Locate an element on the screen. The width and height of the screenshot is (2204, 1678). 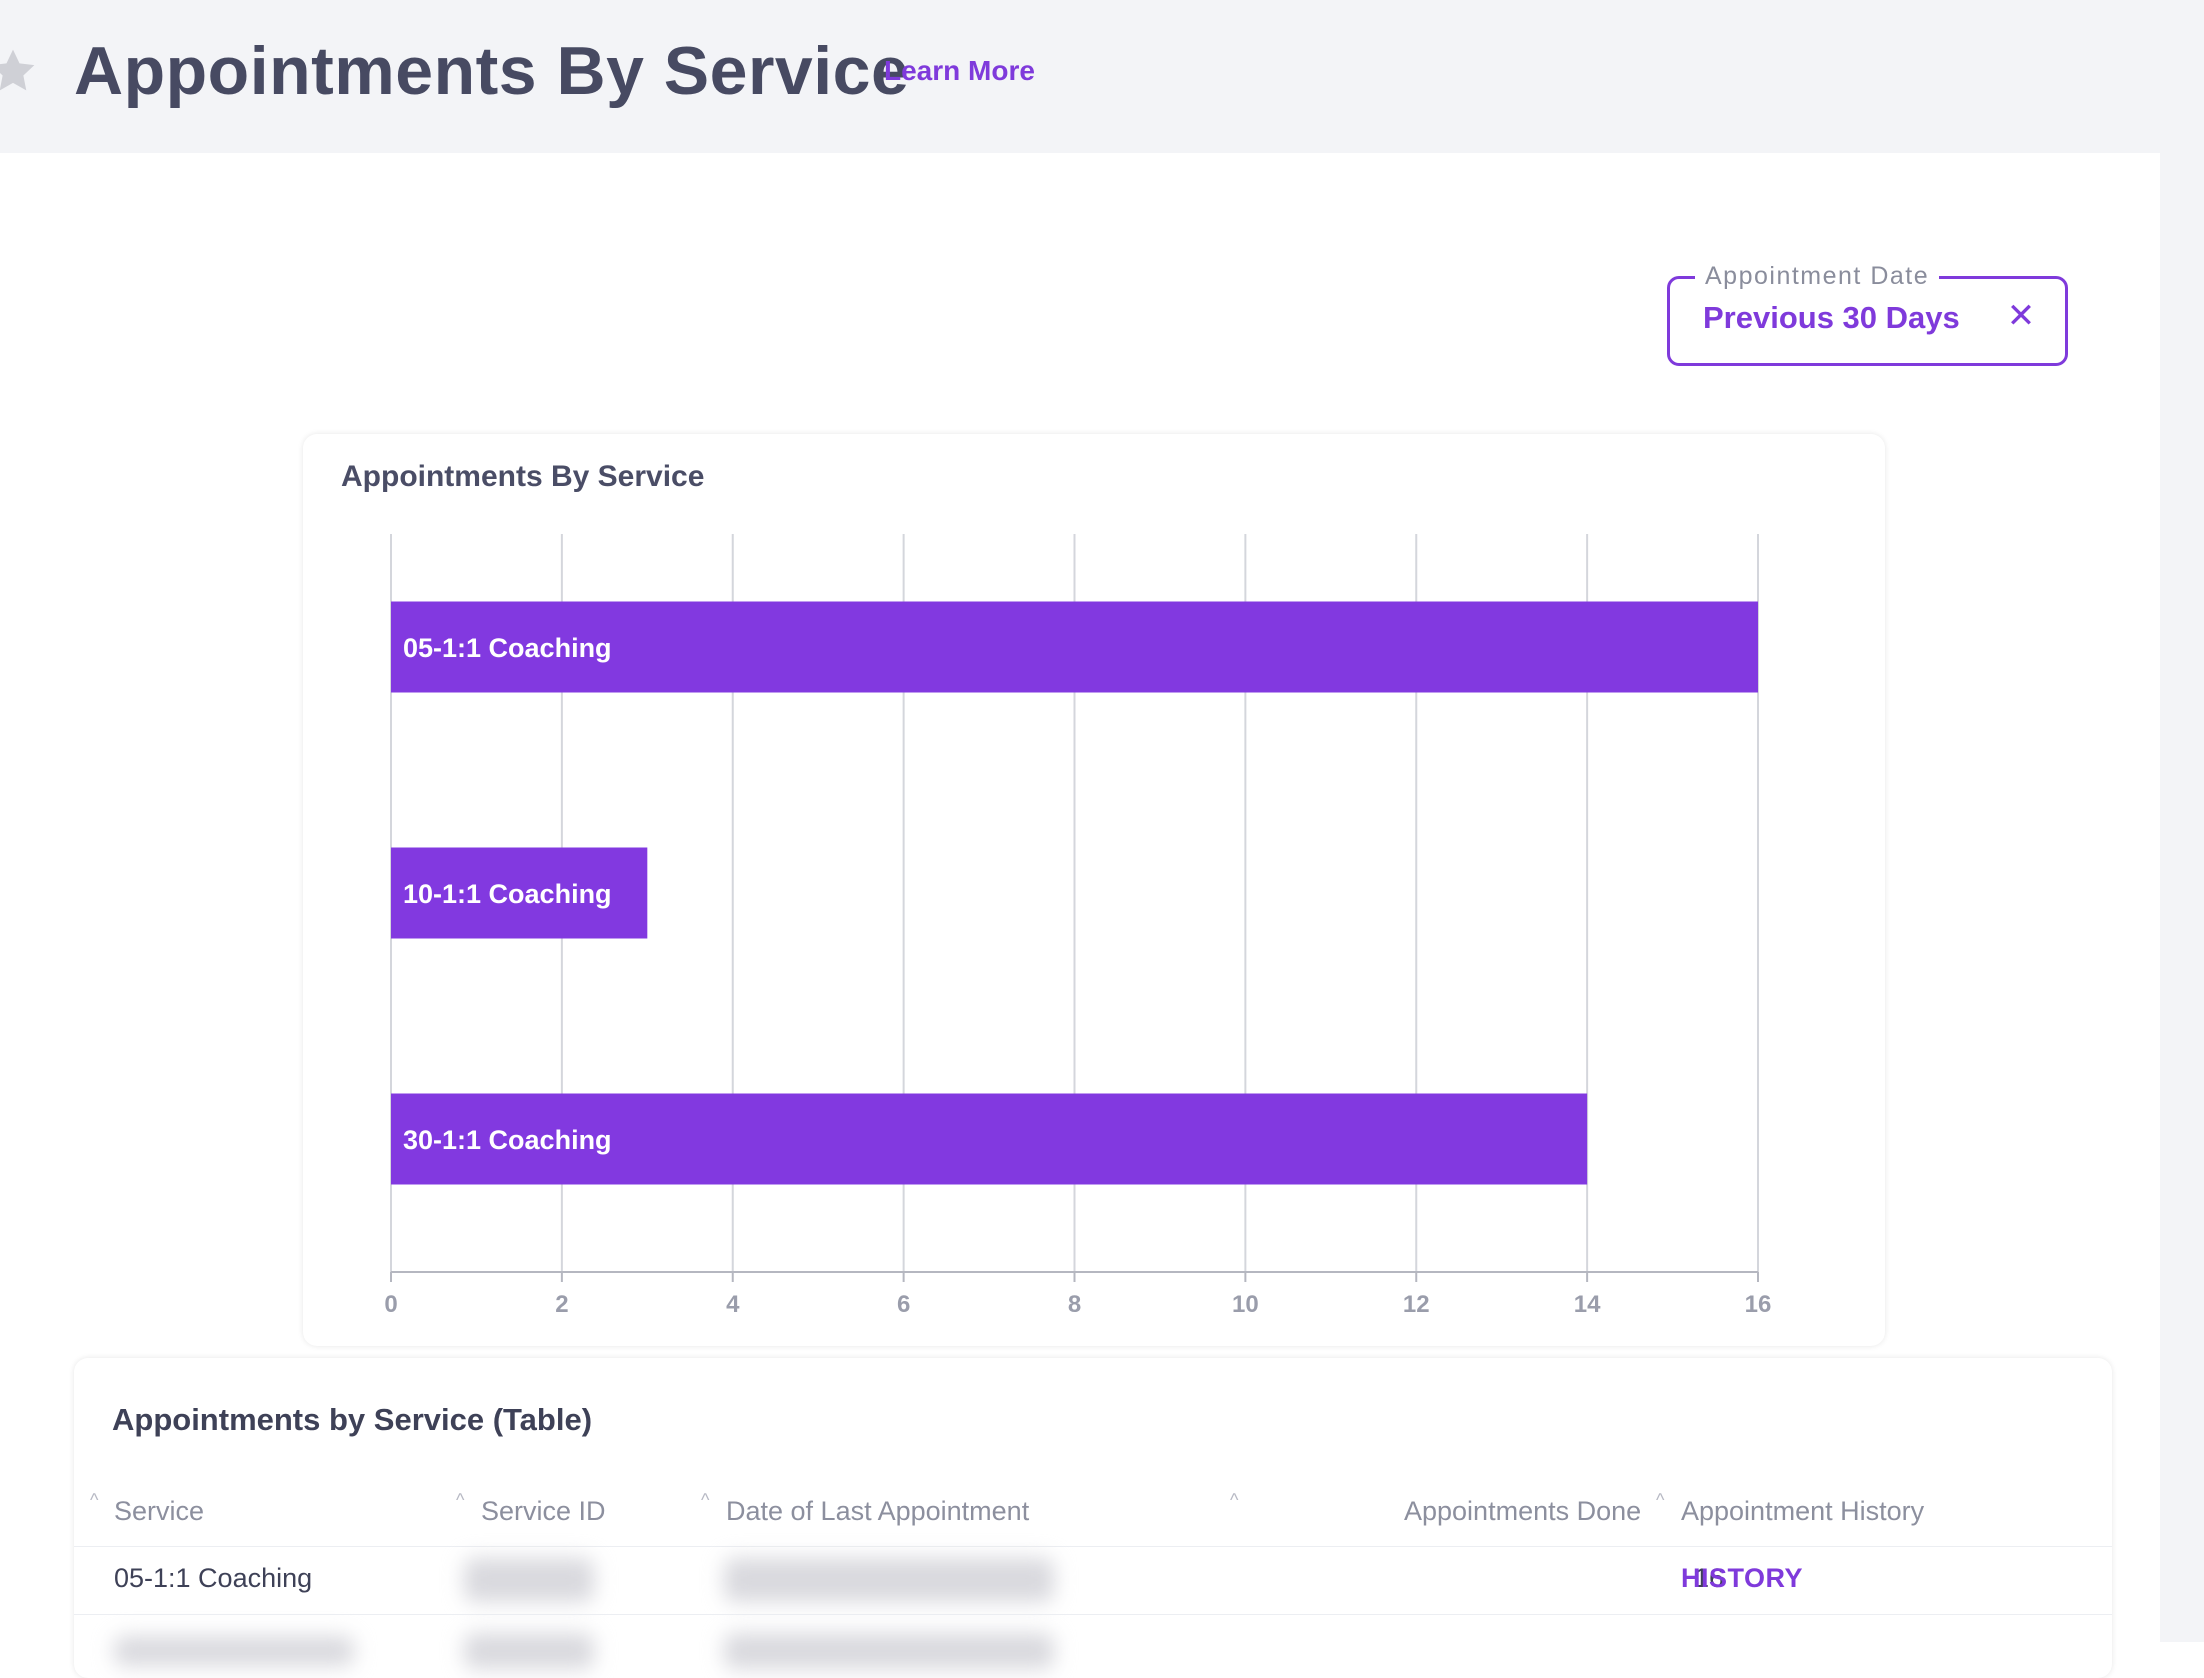
x-tick-label: 10 is located at coordinates (1245, 1304).